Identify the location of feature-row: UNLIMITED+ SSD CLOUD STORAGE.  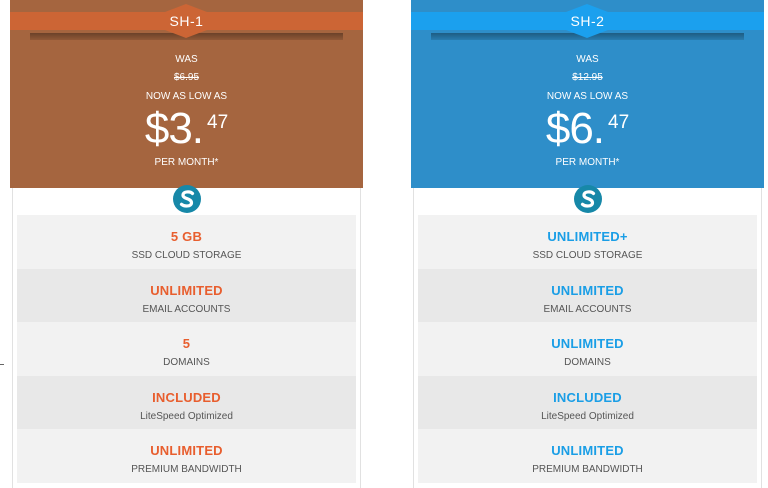
(587, 242).